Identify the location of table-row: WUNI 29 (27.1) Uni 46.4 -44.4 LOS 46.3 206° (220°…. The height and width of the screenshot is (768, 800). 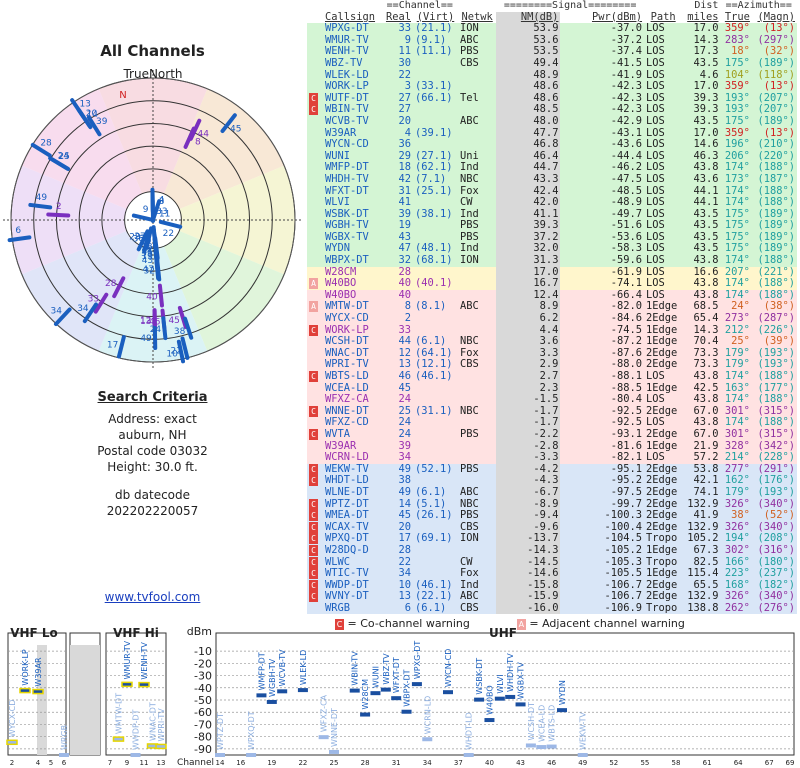
(552, 156).